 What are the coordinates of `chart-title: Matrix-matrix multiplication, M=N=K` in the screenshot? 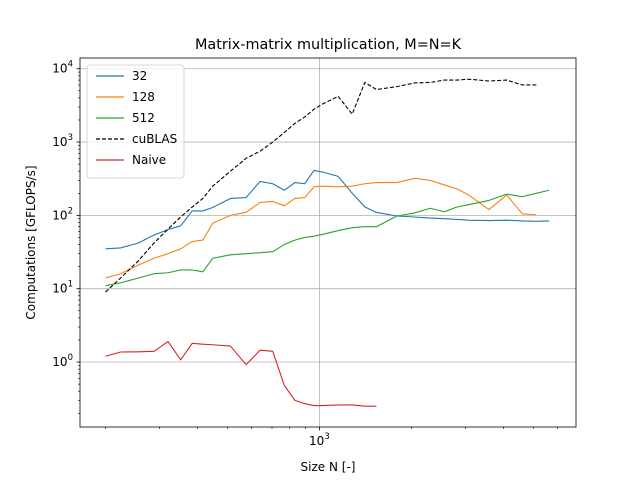 It's located at (328, 45).